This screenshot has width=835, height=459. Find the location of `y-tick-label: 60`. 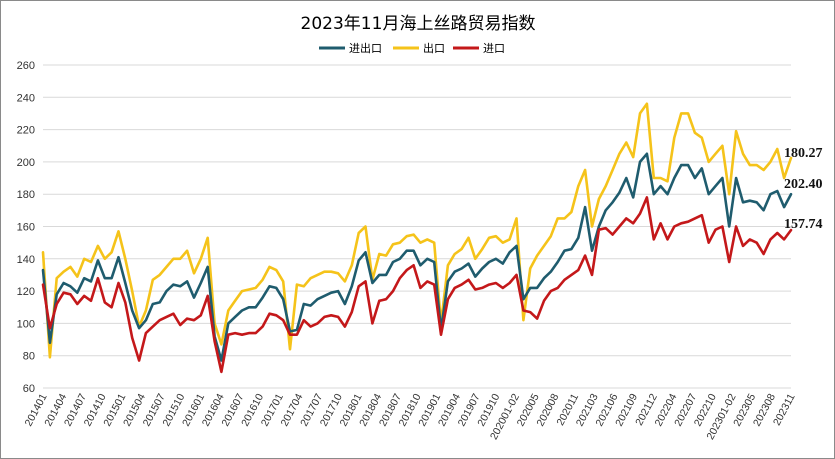

y-tick-label: 60 is located at coordinates (29, 389).